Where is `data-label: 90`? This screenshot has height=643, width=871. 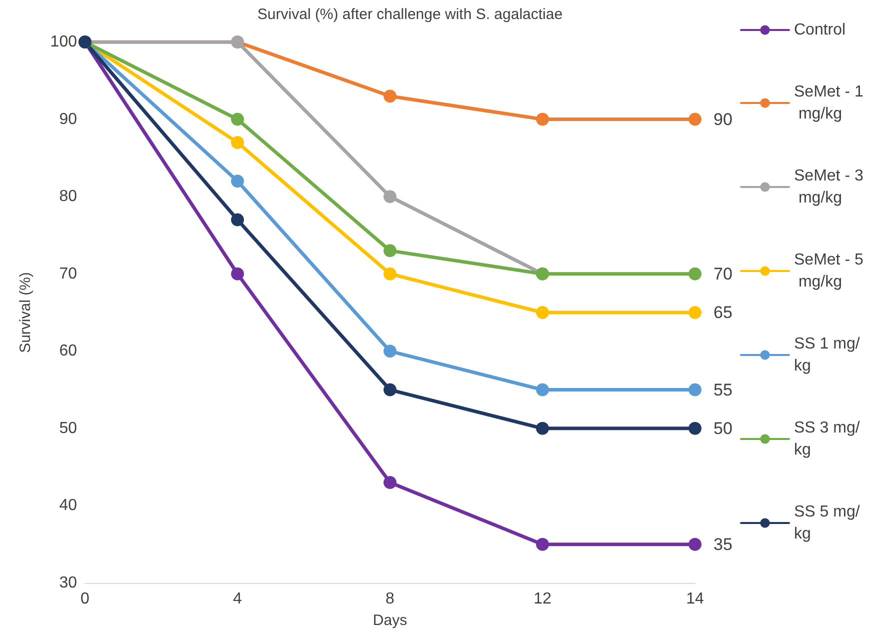
data-label: 90 is located at coordinates (723, 119).